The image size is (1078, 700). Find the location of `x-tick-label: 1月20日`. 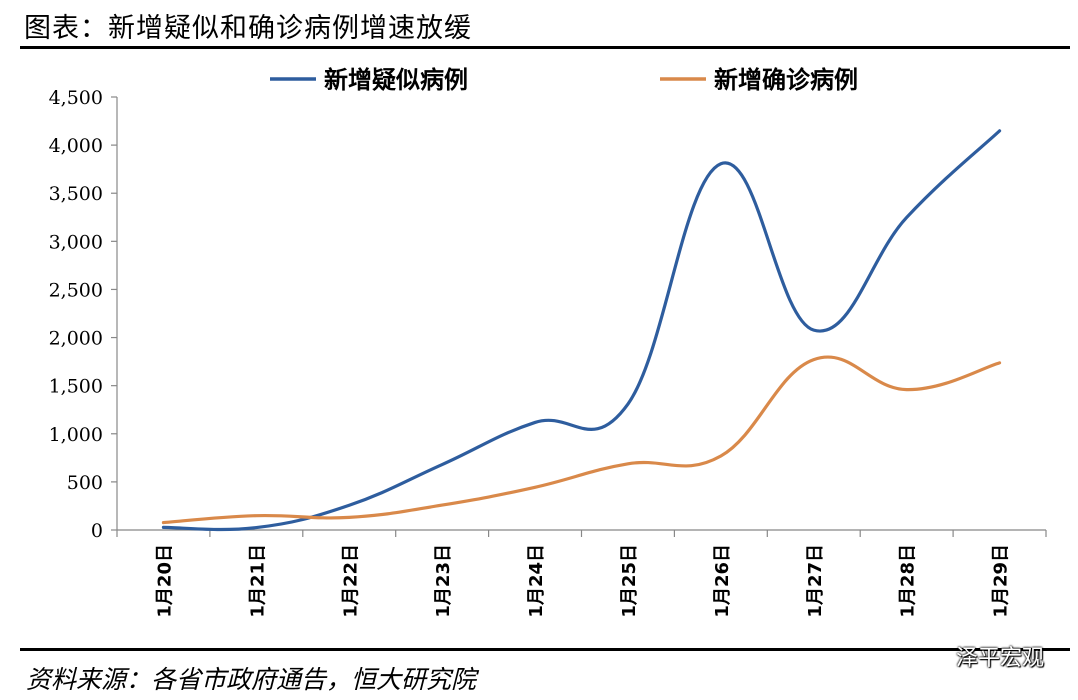

x-tick-label: 1月20日 is located at coordinates (164, 581).